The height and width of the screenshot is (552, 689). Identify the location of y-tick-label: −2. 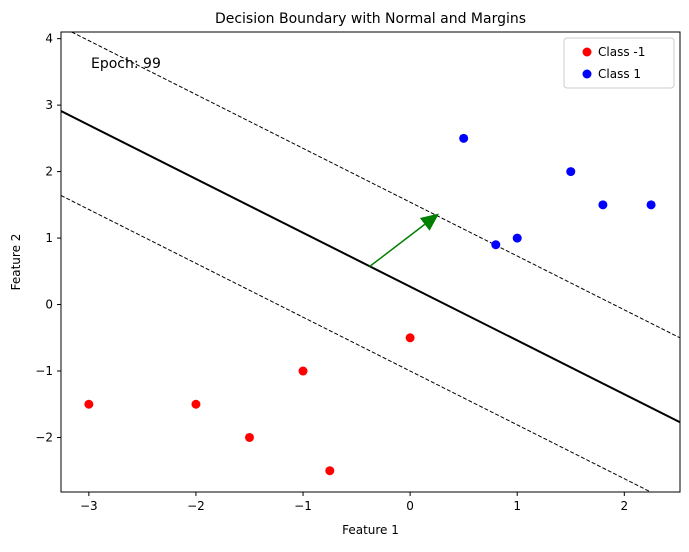
(44, 437).